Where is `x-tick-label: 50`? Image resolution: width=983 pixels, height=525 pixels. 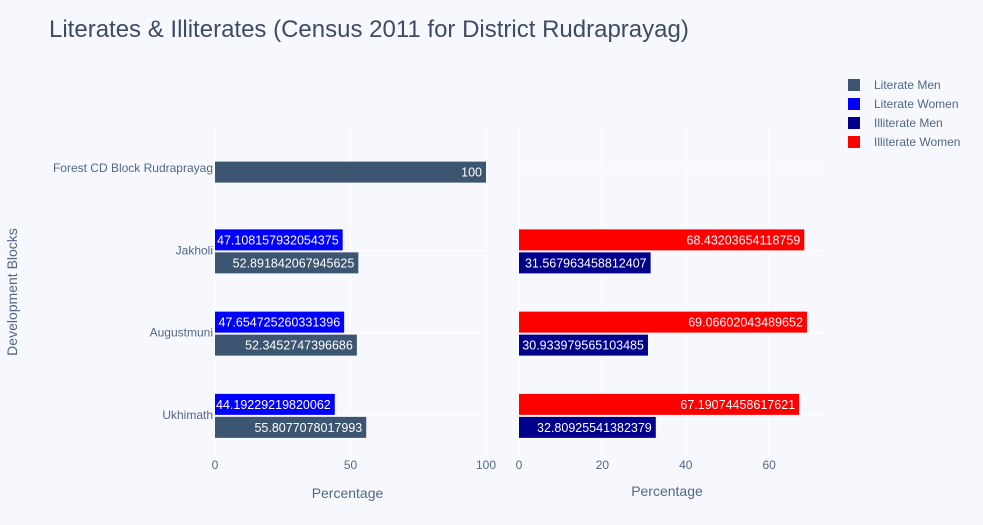
x-tick-label: 50 is located at coordinates (351, 465).